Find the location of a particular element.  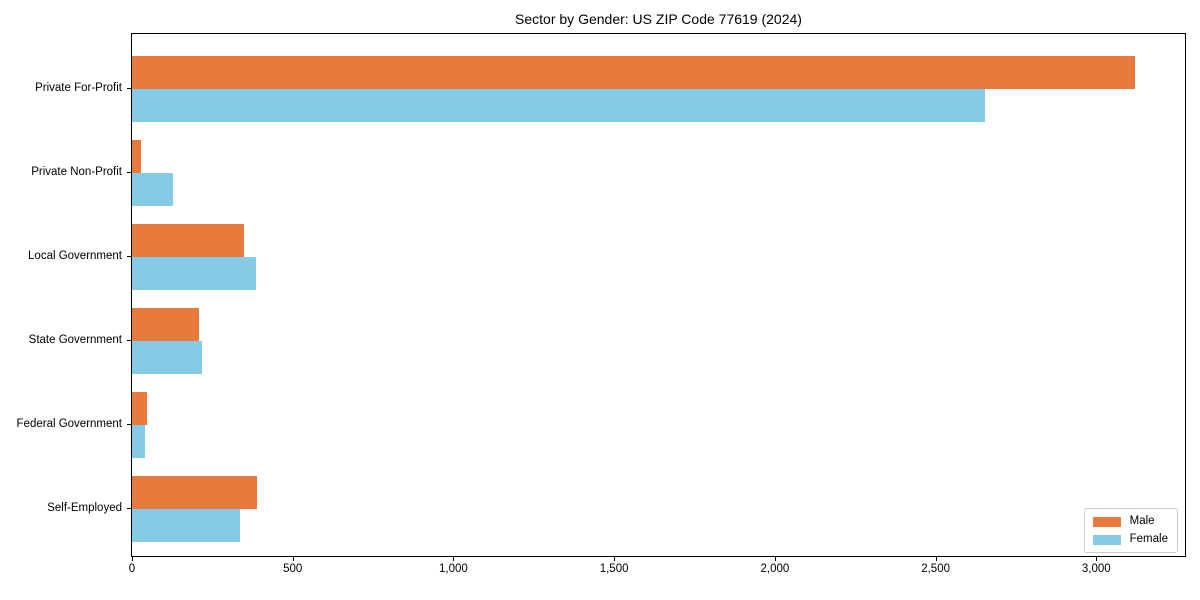

y-axis-label: Private Non-Profit is located at coordinates (76, 172).